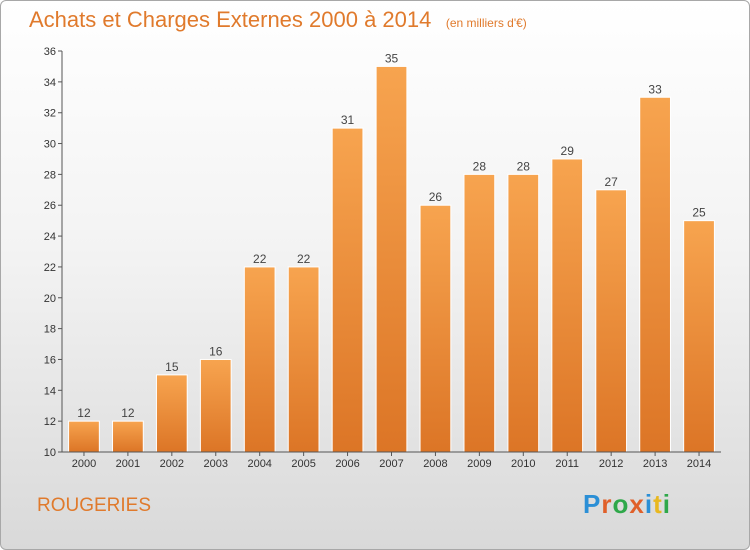 Image resolution: width=750 pixels, height=550 pixels. Describe the element at coordinates (84, 436) in the screenshot. I see `bar-2000` at that location.